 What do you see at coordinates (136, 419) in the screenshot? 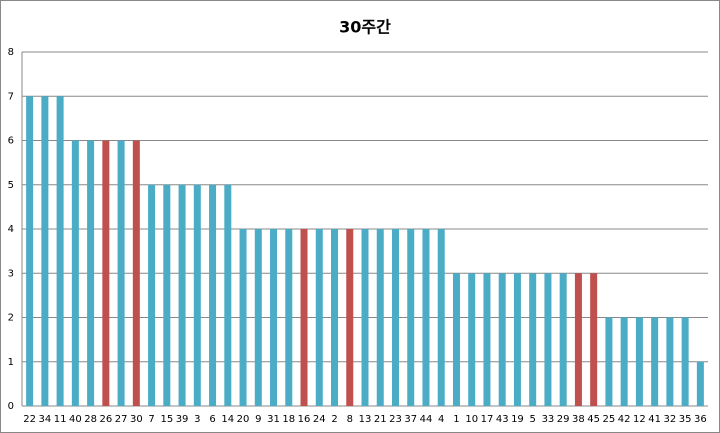
I see `x-tick-label: 30` at bounding box center [136, 419].